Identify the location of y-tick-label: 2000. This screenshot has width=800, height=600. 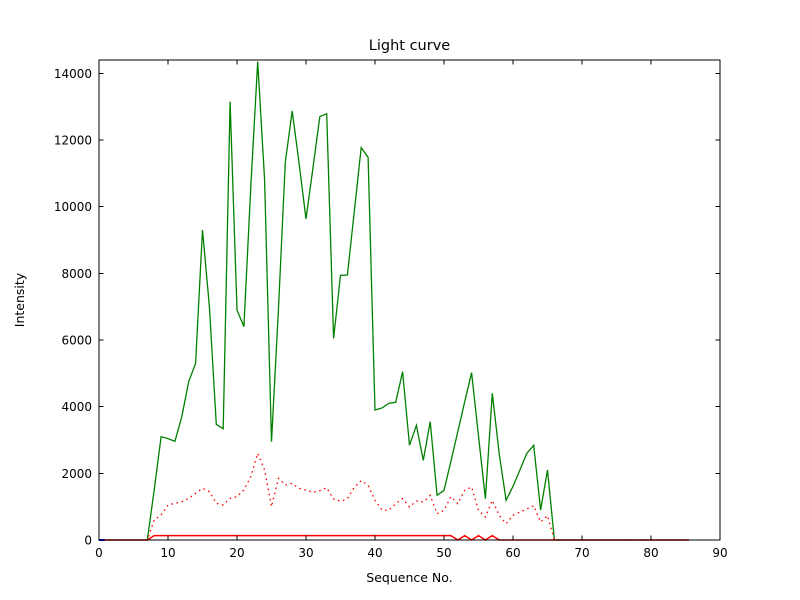
(76, 474).